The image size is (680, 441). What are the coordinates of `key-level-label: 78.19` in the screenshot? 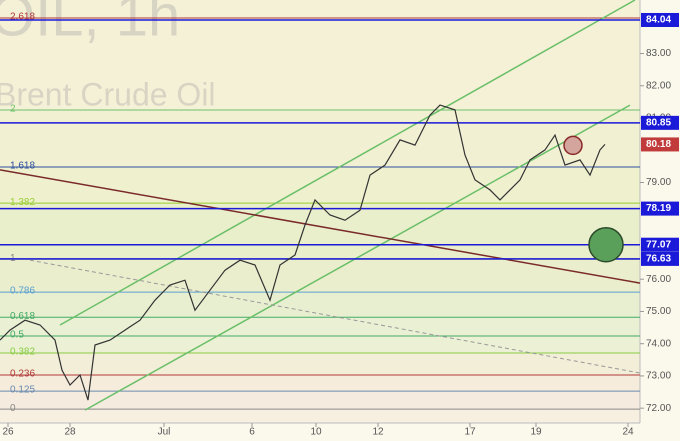 It's located at (658, 208).